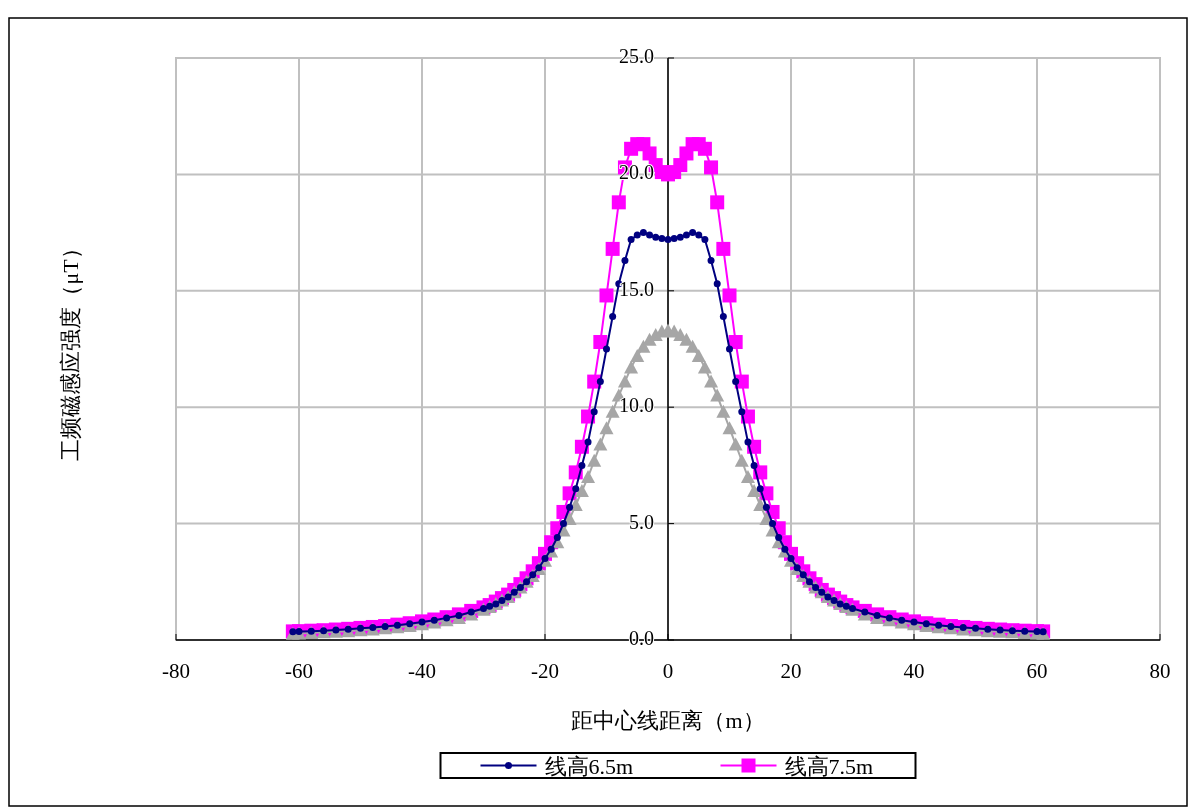  What do you see at coordinates (1160, 671) in the screenshot?
I see `x-tick-label: 80` at bounding box center [1160, 671].